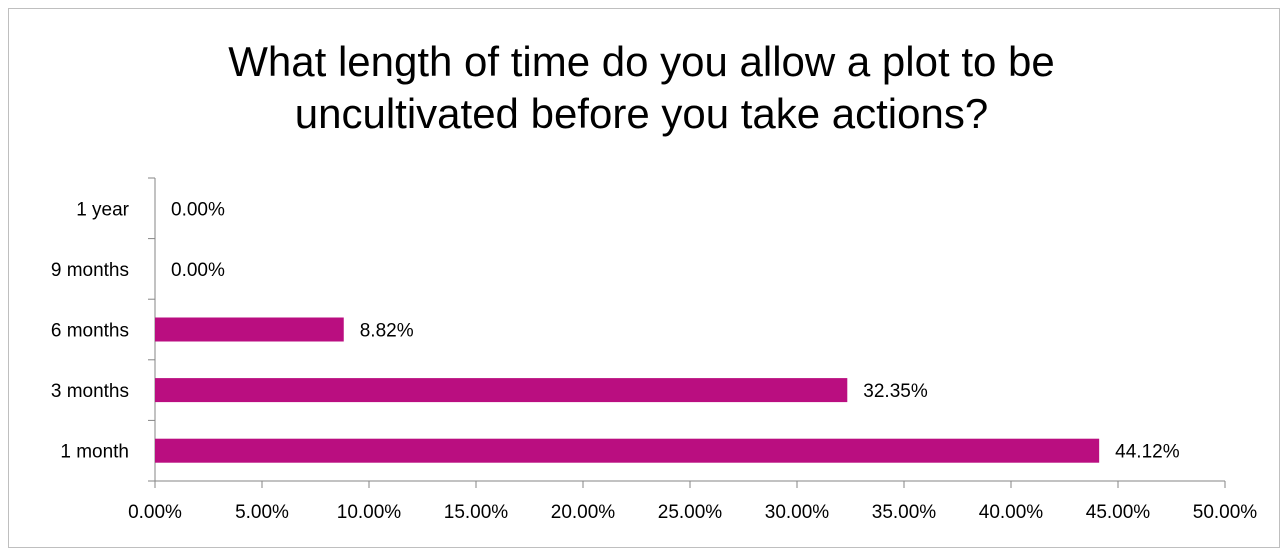 This screenshot has height=548, width=1283. What do you see at coordinates (90, 391) in the screenshot?
I see `category-label: 3 months` at bounding box center [90, 391].